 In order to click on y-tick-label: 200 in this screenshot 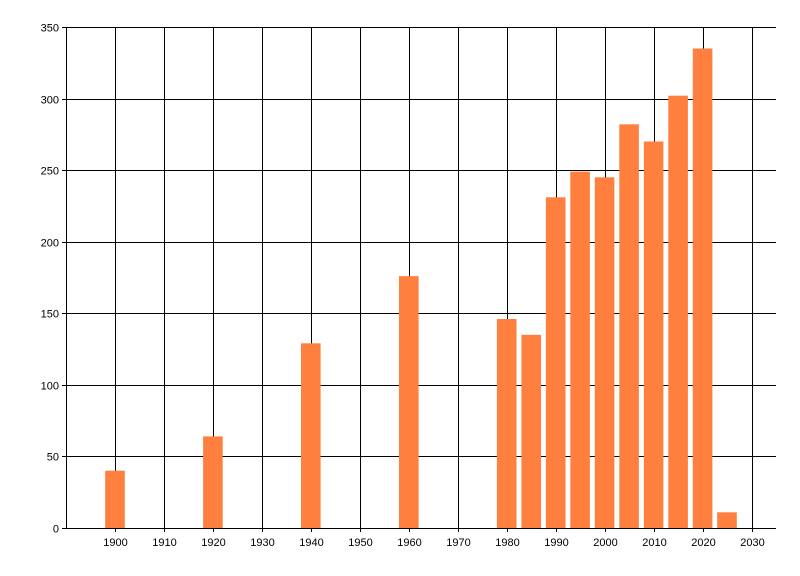, I will do `click(50, 244)`.